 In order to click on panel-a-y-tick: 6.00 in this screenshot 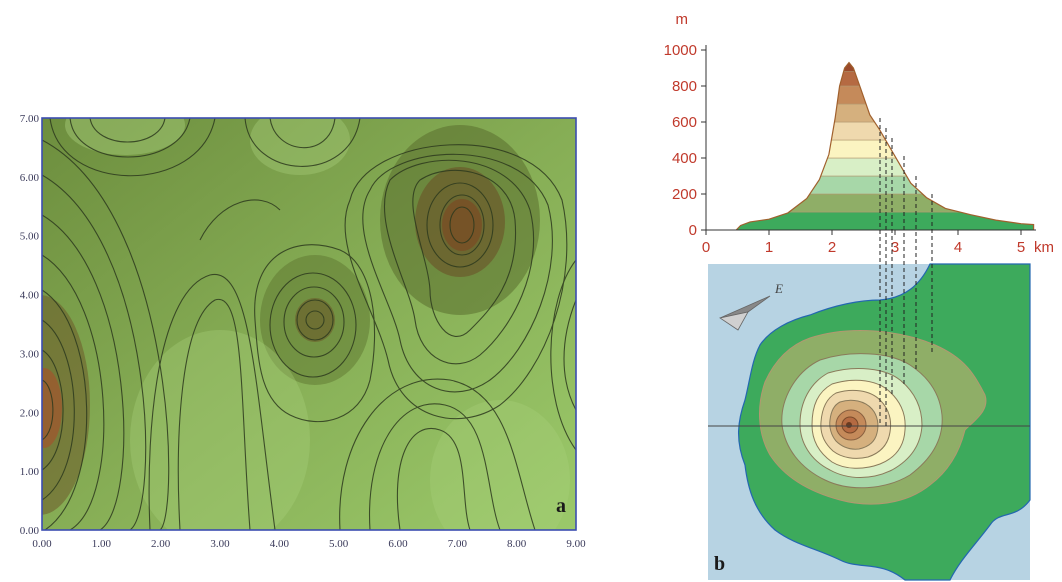, I will do `click(30, 178)`.